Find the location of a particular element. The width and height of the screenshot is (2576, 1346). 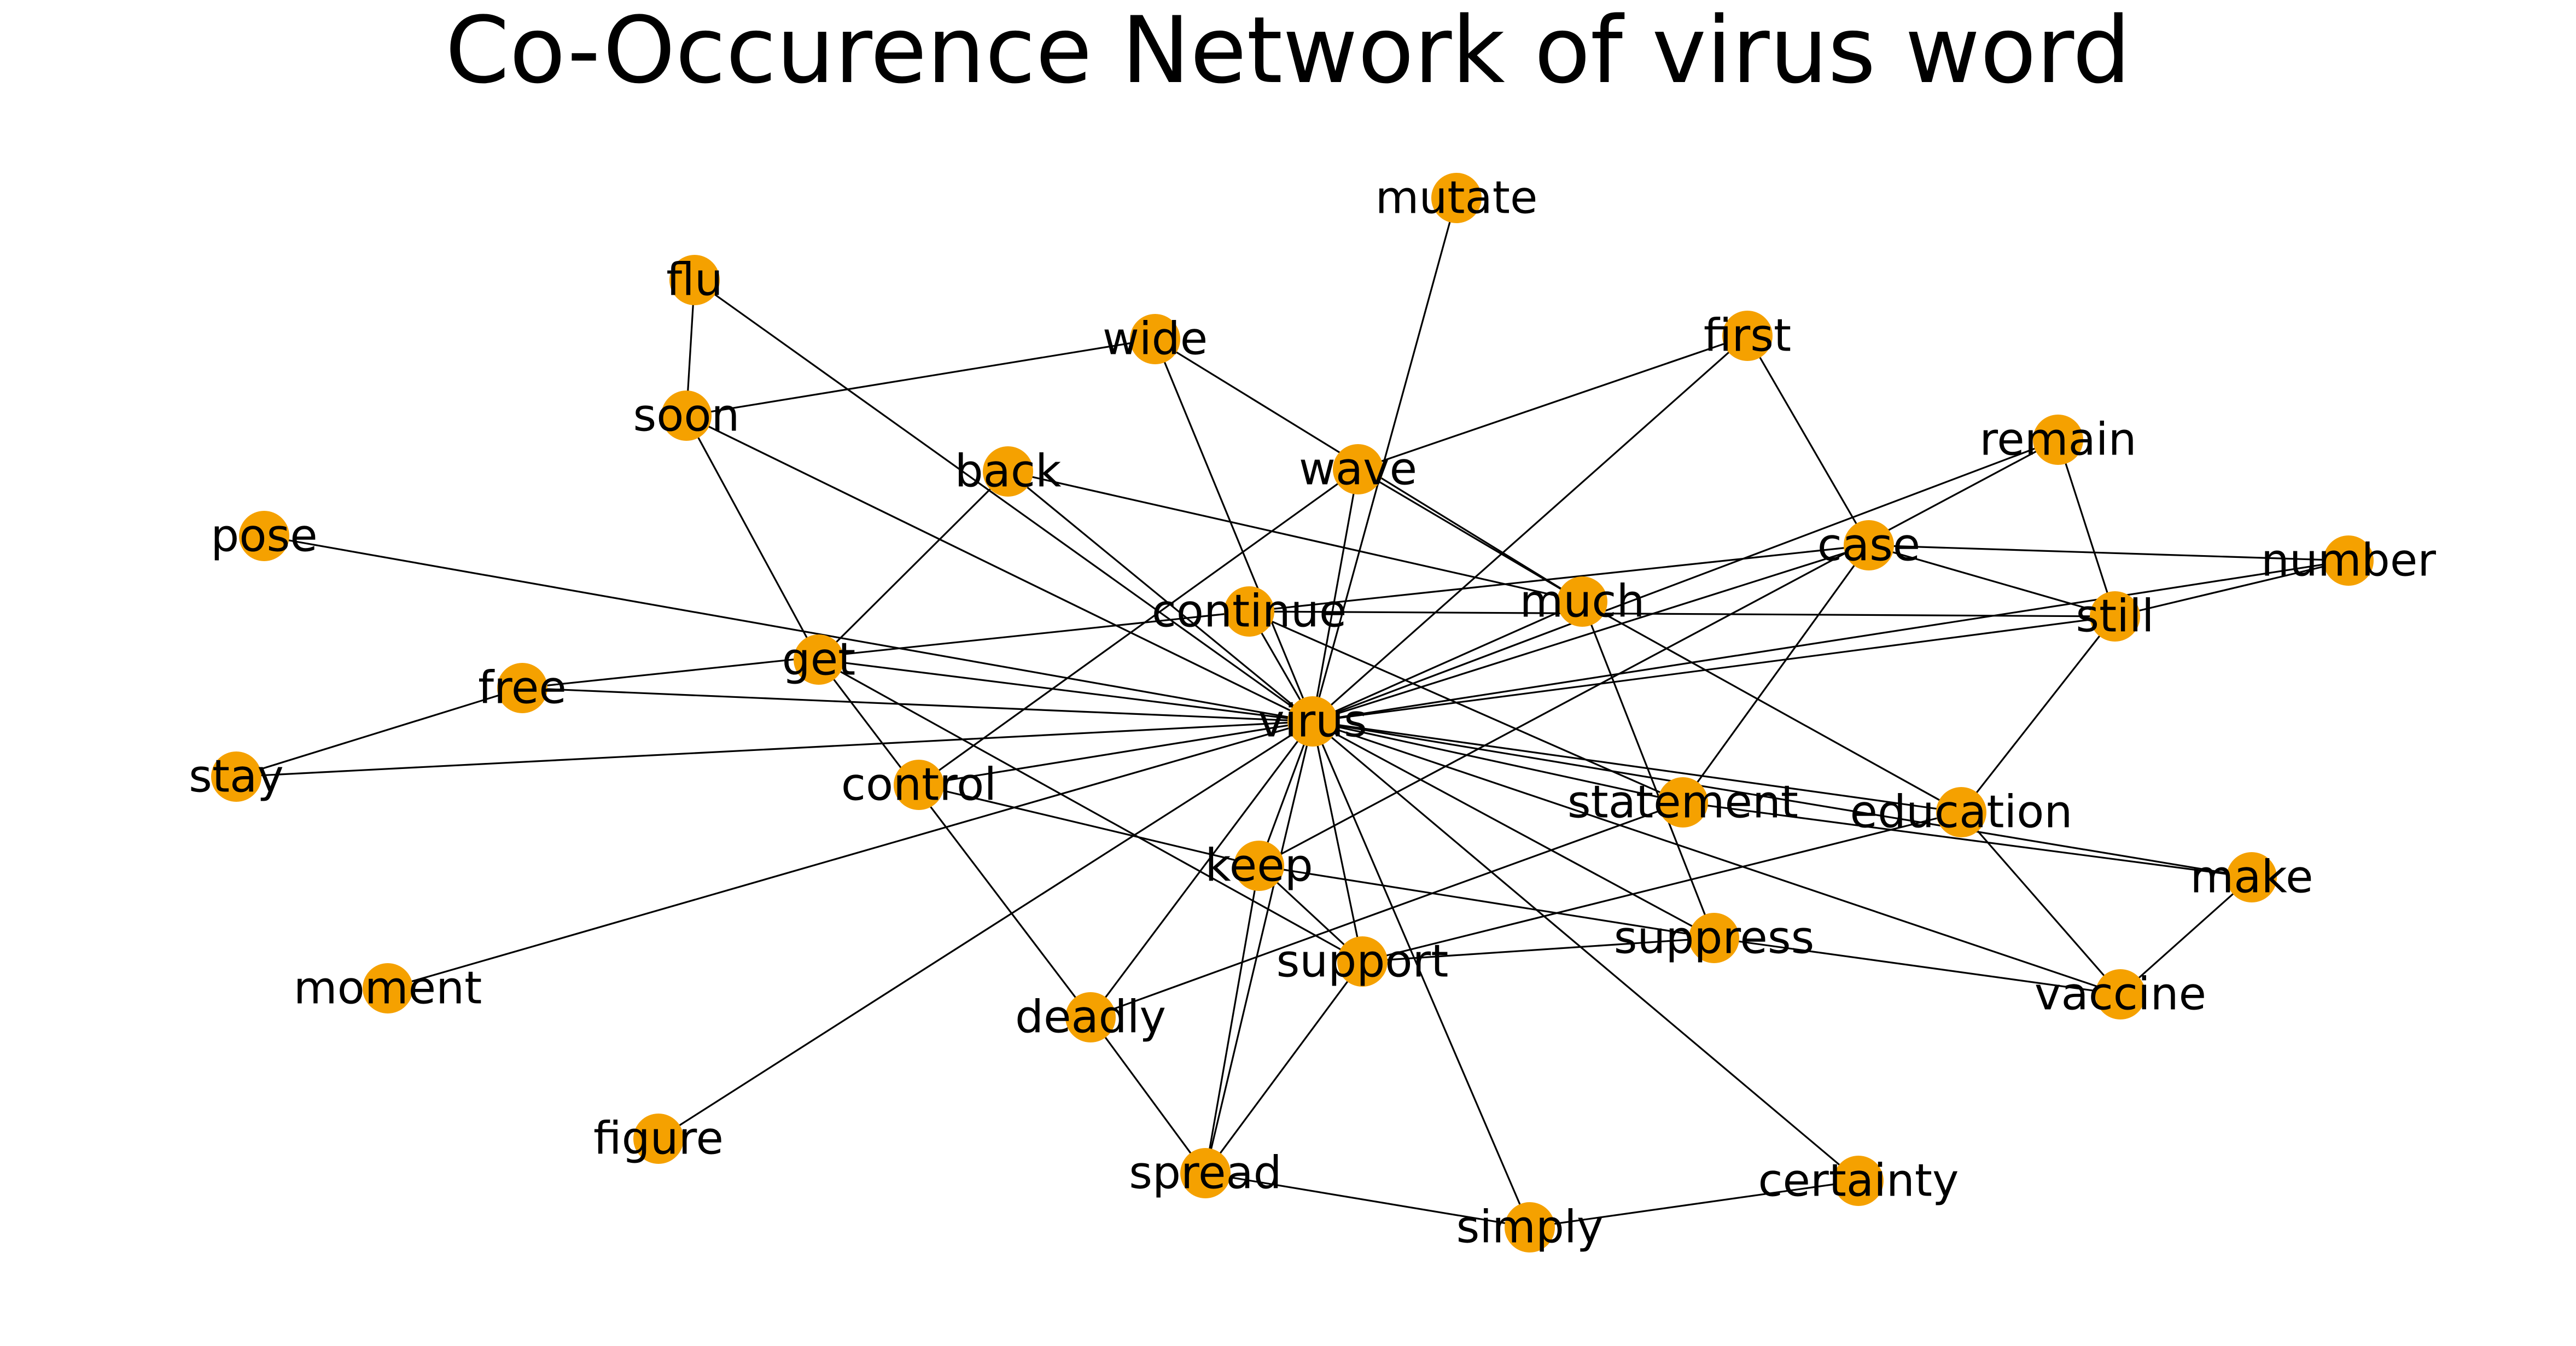

edge-spread-simply is located at coordinates (1367, 1200).